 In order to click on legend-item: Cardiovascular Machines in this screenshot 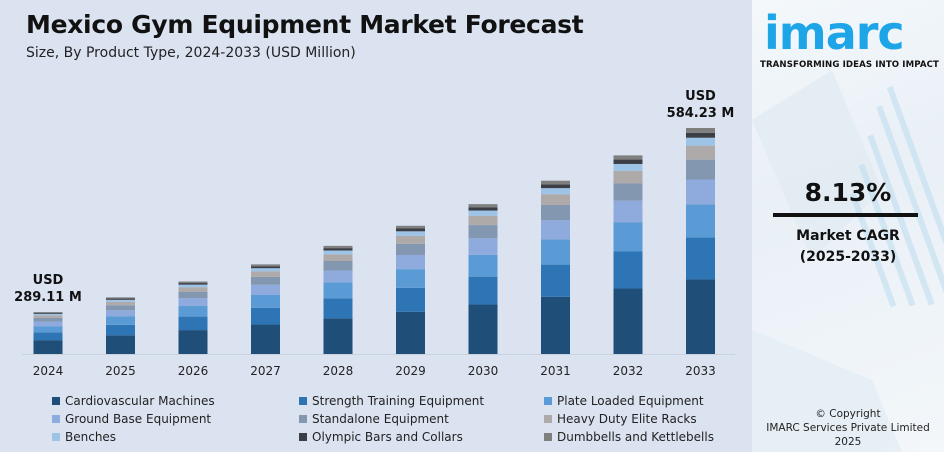, I will do `click(175, 401)`.